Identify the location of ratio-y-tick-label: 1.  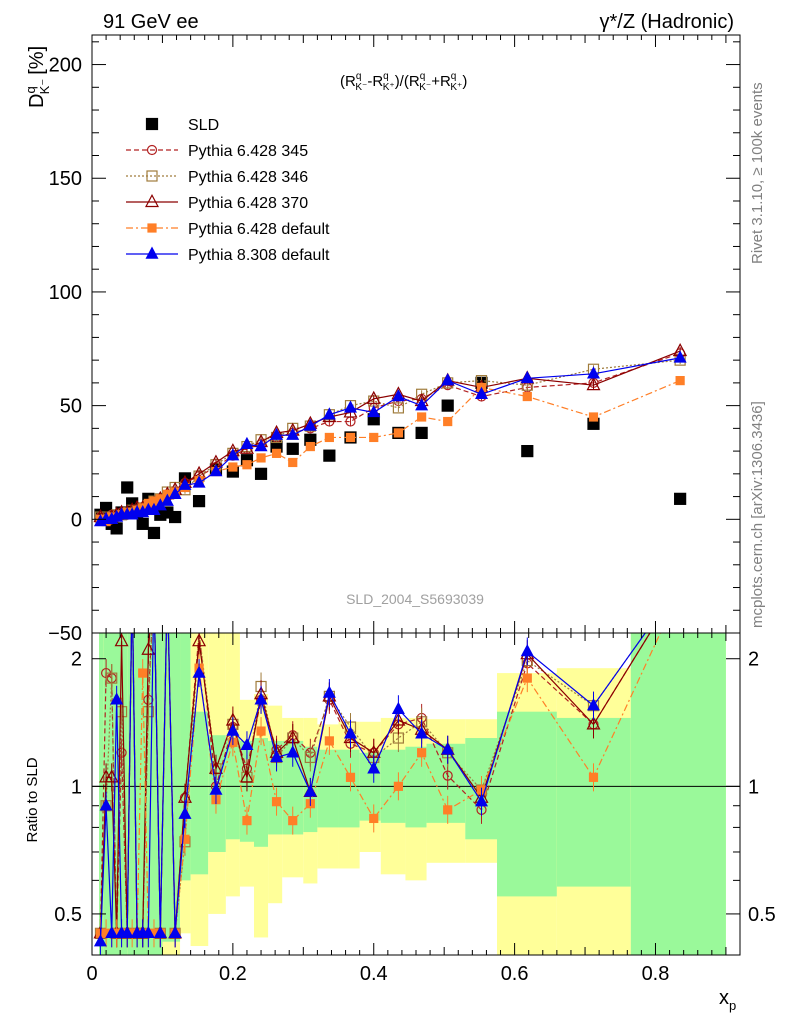
(76, 787).